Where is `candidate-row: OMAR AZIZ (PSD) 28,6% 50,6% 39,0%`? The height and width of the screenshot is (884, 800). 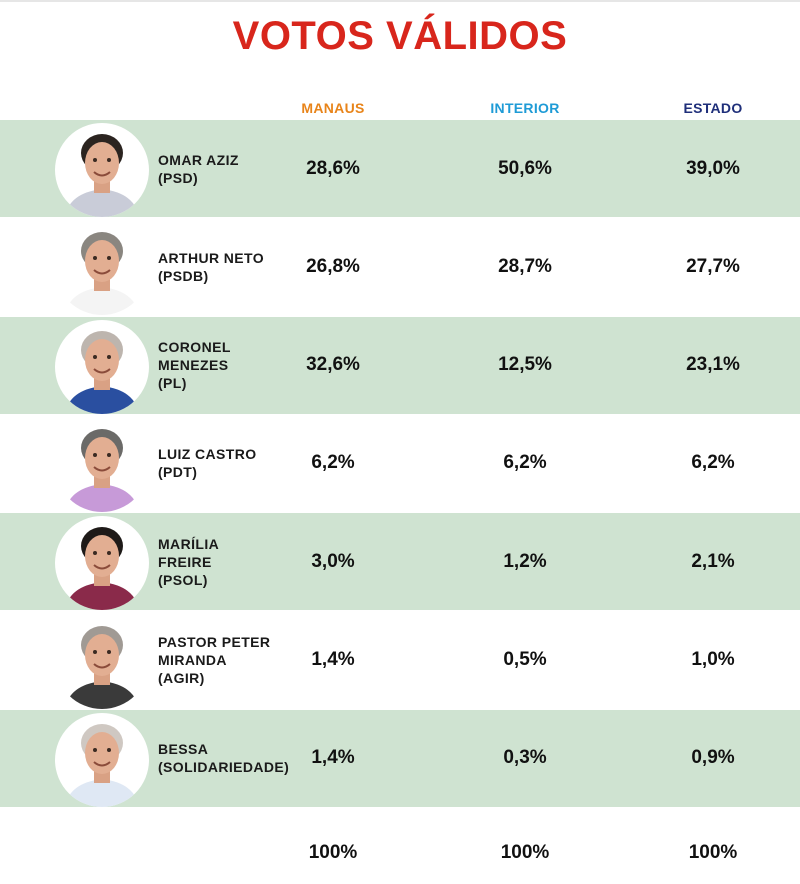 candidate-row: OMAR AZIZ (PSD) 28,6% 50,6% 39,0% is located at coordinates (400, 168).